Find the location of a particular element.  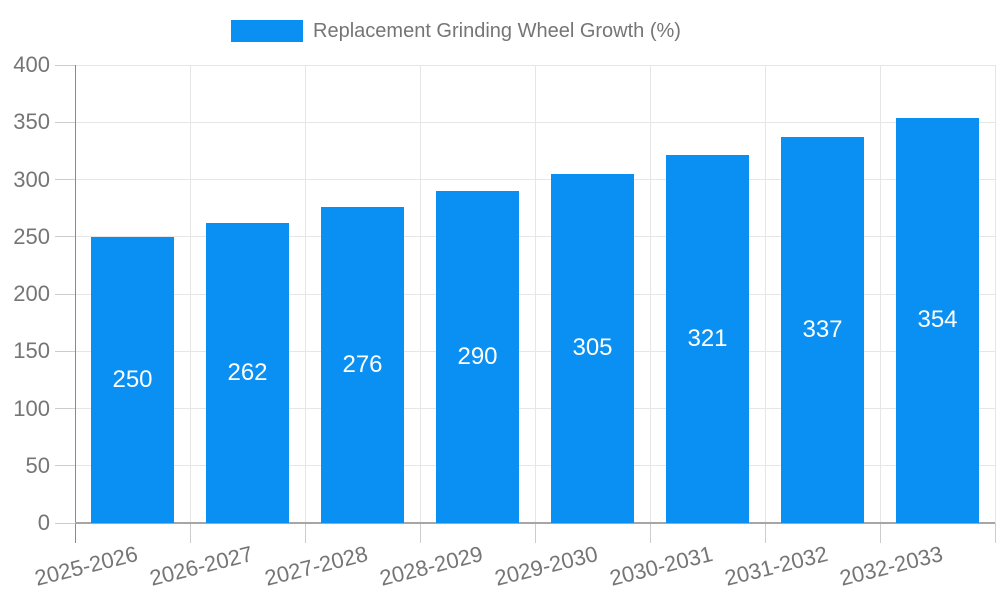

bar-2029-2030: 305 is located at coordinates (592, 348).